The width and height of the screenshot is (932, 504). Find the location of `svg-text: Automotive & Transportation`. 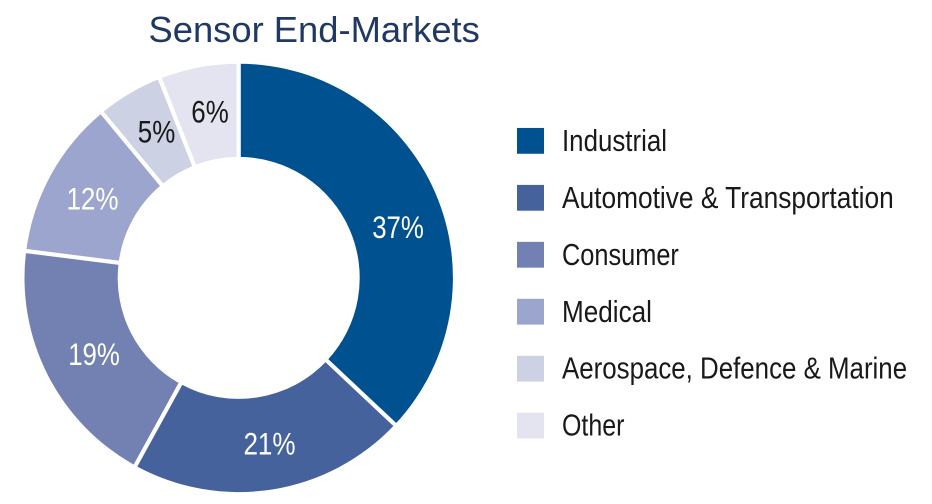

svg-text: Automotive & Transportation is located at coordinates (728, 198).